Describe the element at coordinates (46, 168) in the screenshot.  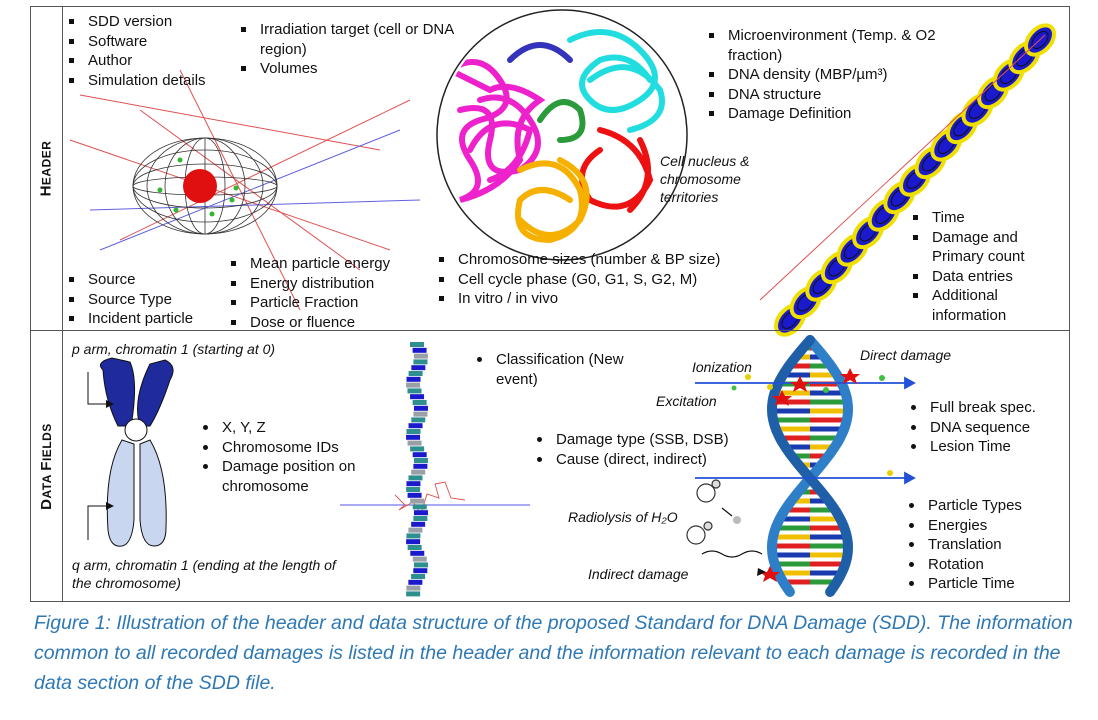
I see `header-label-text: HEADER` at that location.